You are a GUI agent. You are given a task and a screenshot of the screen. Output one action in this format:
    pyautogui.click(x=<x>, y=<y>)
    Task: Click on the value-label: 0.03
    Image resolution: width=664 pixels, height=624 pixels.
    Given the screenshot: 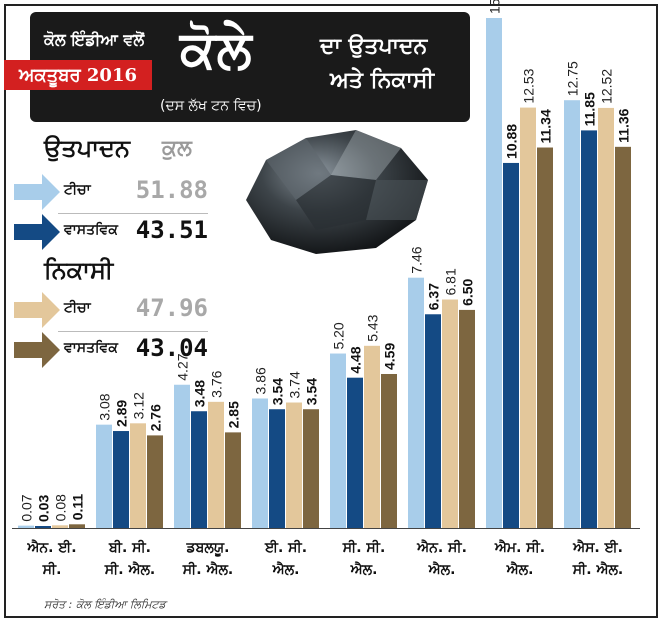 What is the action you would take?
    pyautogui.click(x=44, y=508)
    